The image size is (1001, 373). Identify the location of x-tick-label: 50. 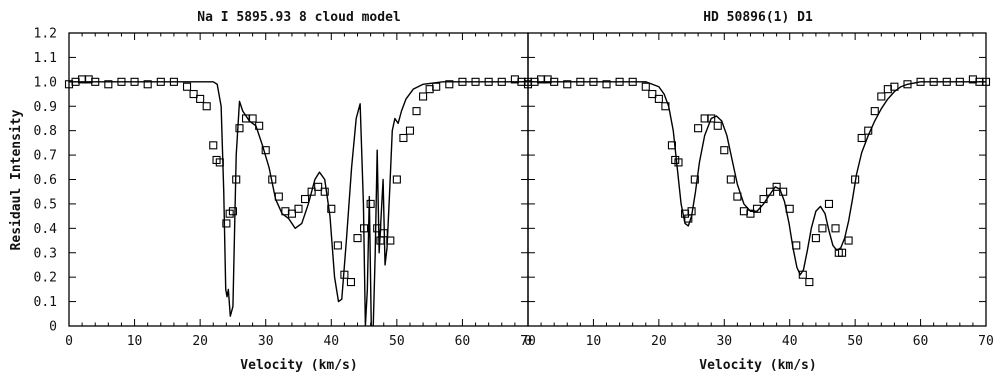
(397, 341).